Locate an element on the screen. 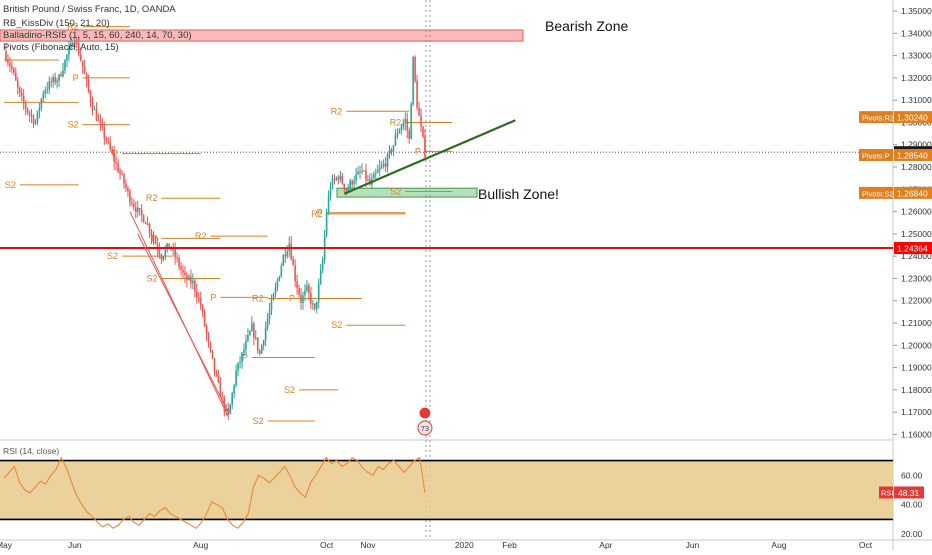 The image size is (932, 555). rsi-title: RSI (14, close) is located at coordinates (31, 451).